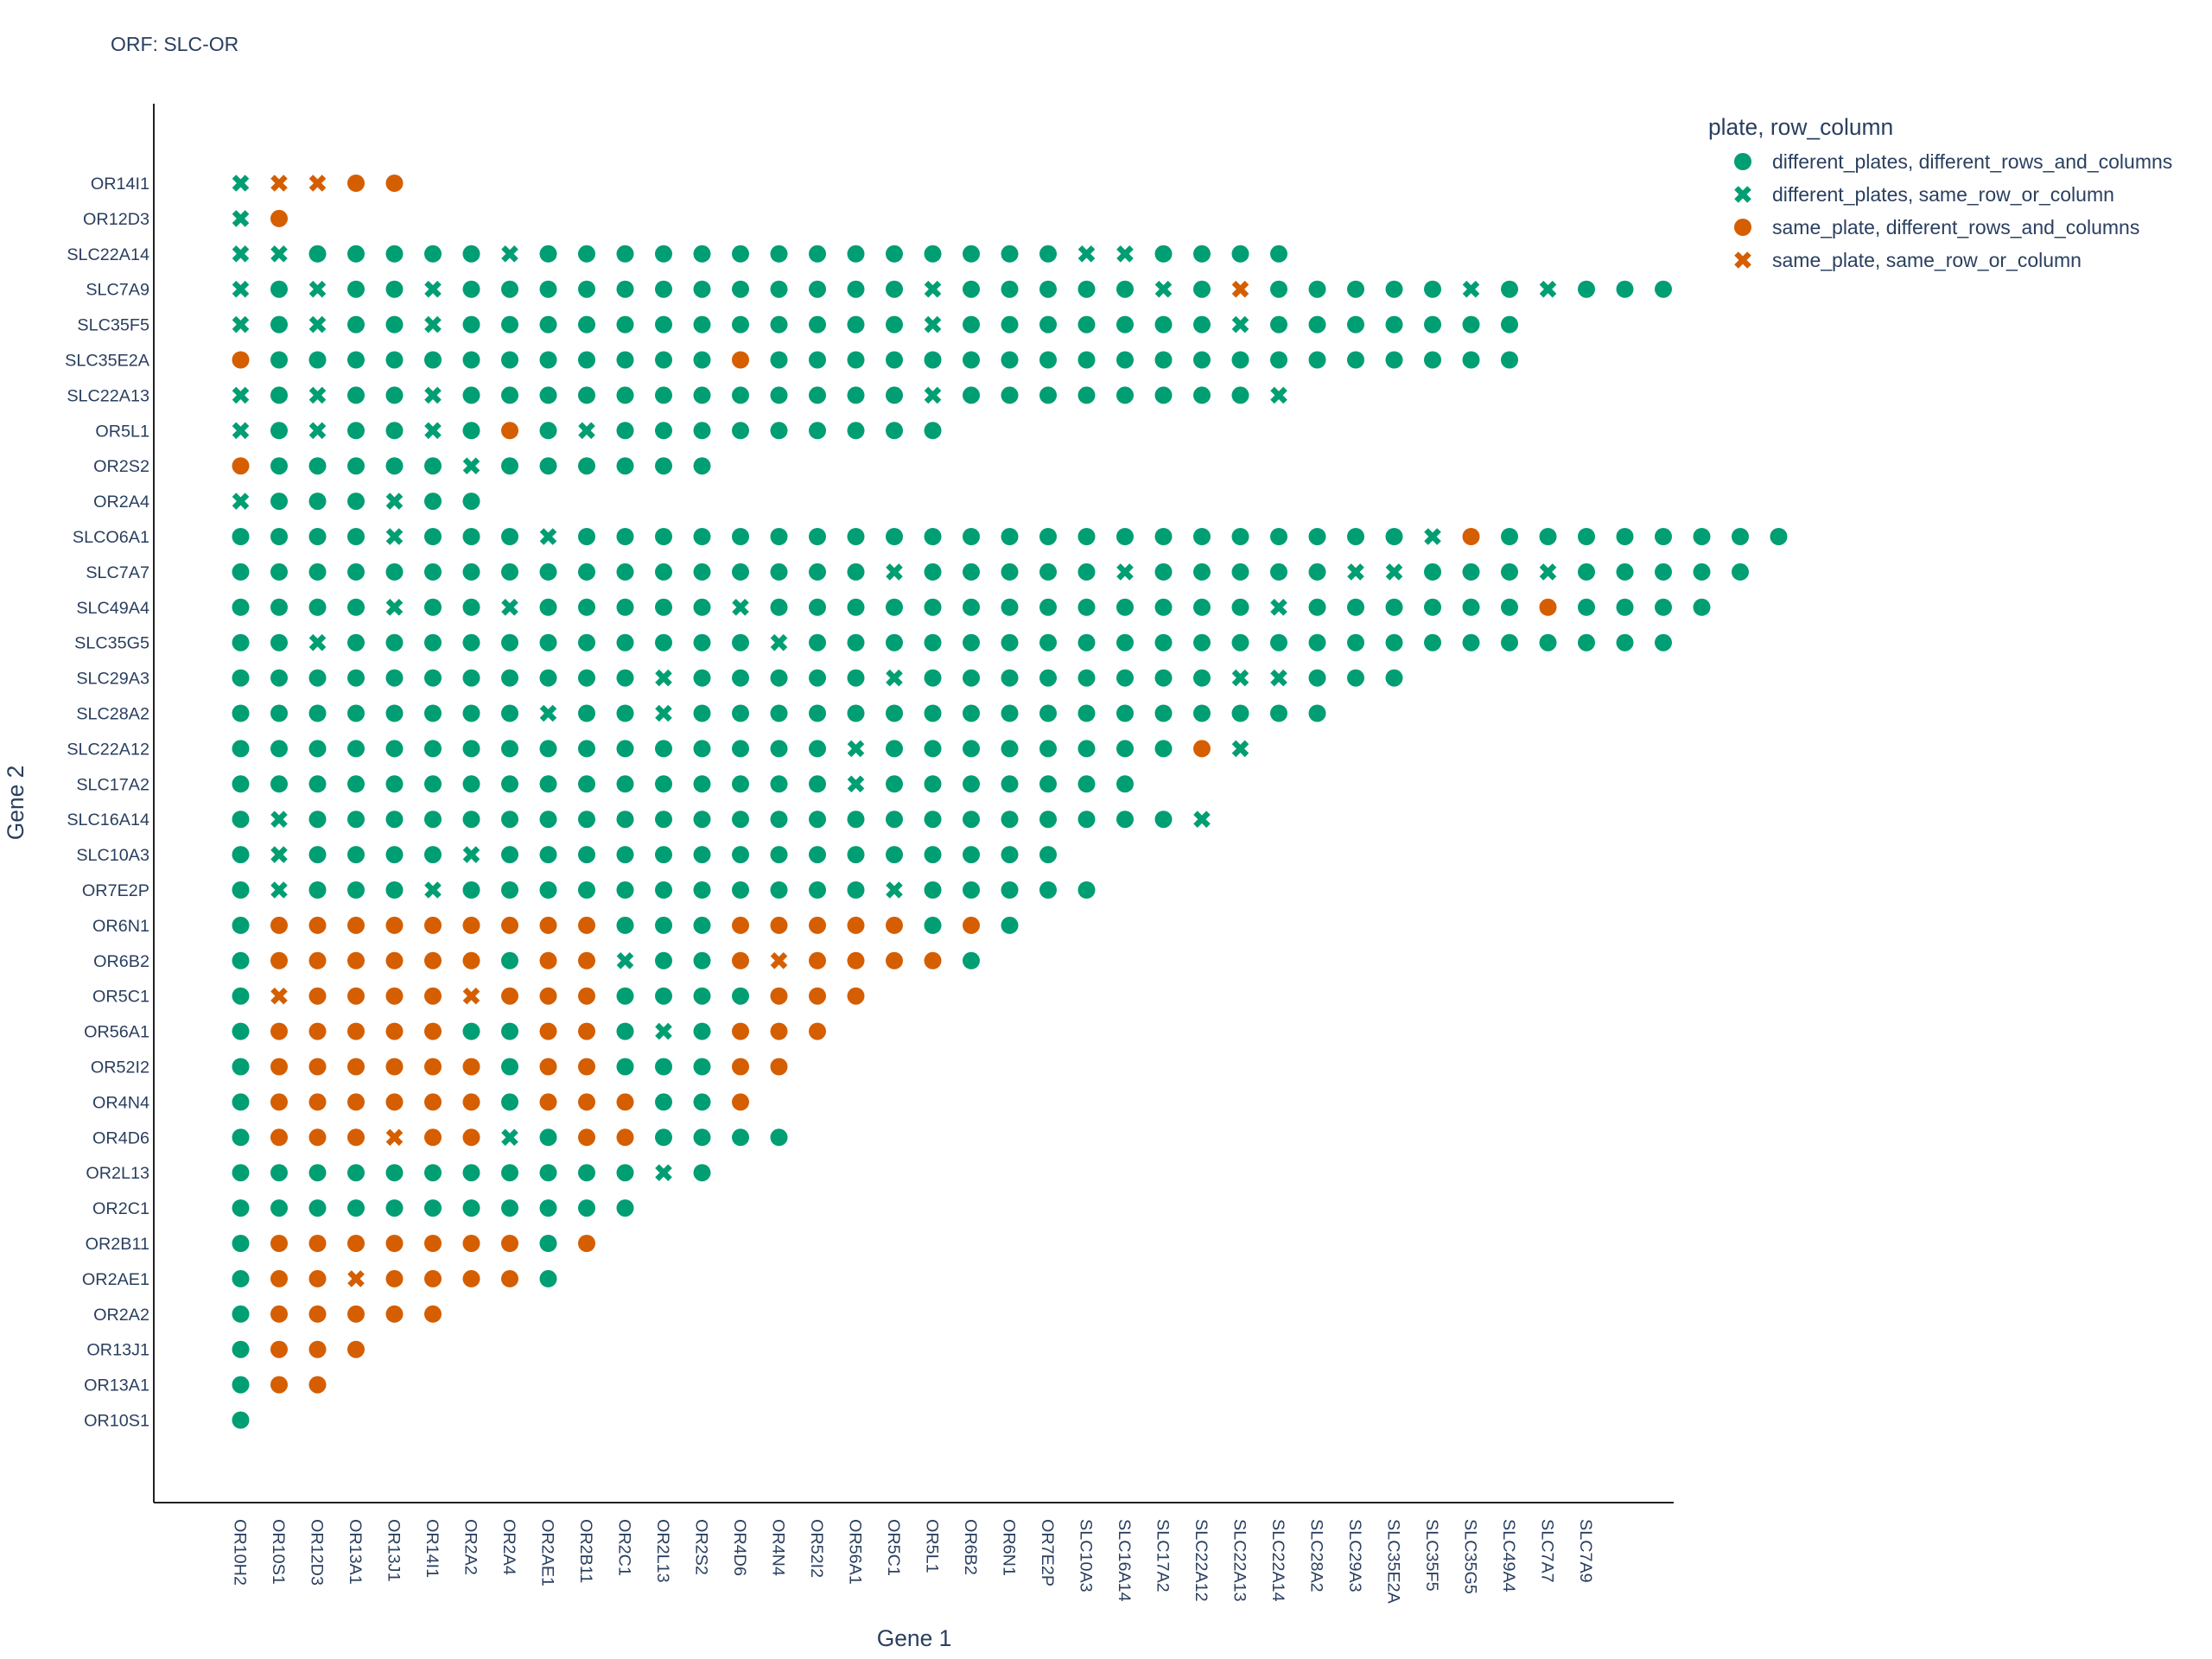 Image resolution: width=2212 pixels, height=1659 pixels. Describe the element at coordinates (914, 1638) in the screenshot. I see `x-axis-title: Gene 1` at that location.